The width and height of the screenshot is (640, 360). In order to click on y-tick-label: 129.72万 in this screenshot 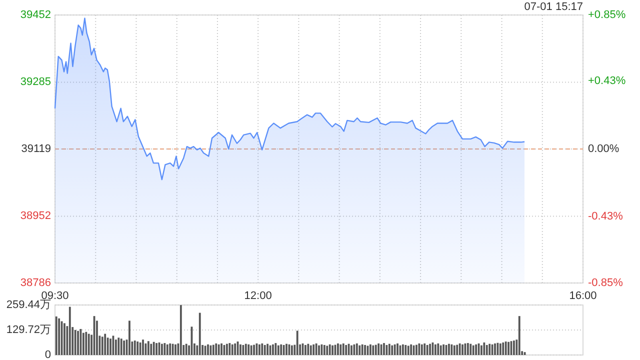, I will do `click(28, 330)`.